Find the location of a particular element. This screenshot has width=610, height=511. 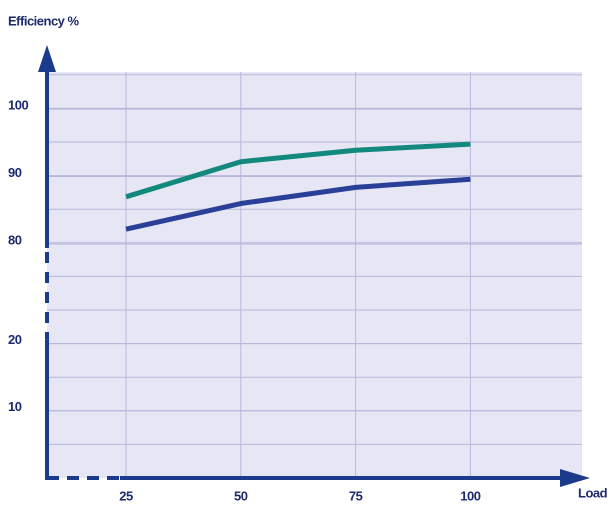

y-tick-label: 90 is located at coordinates (15, 172).